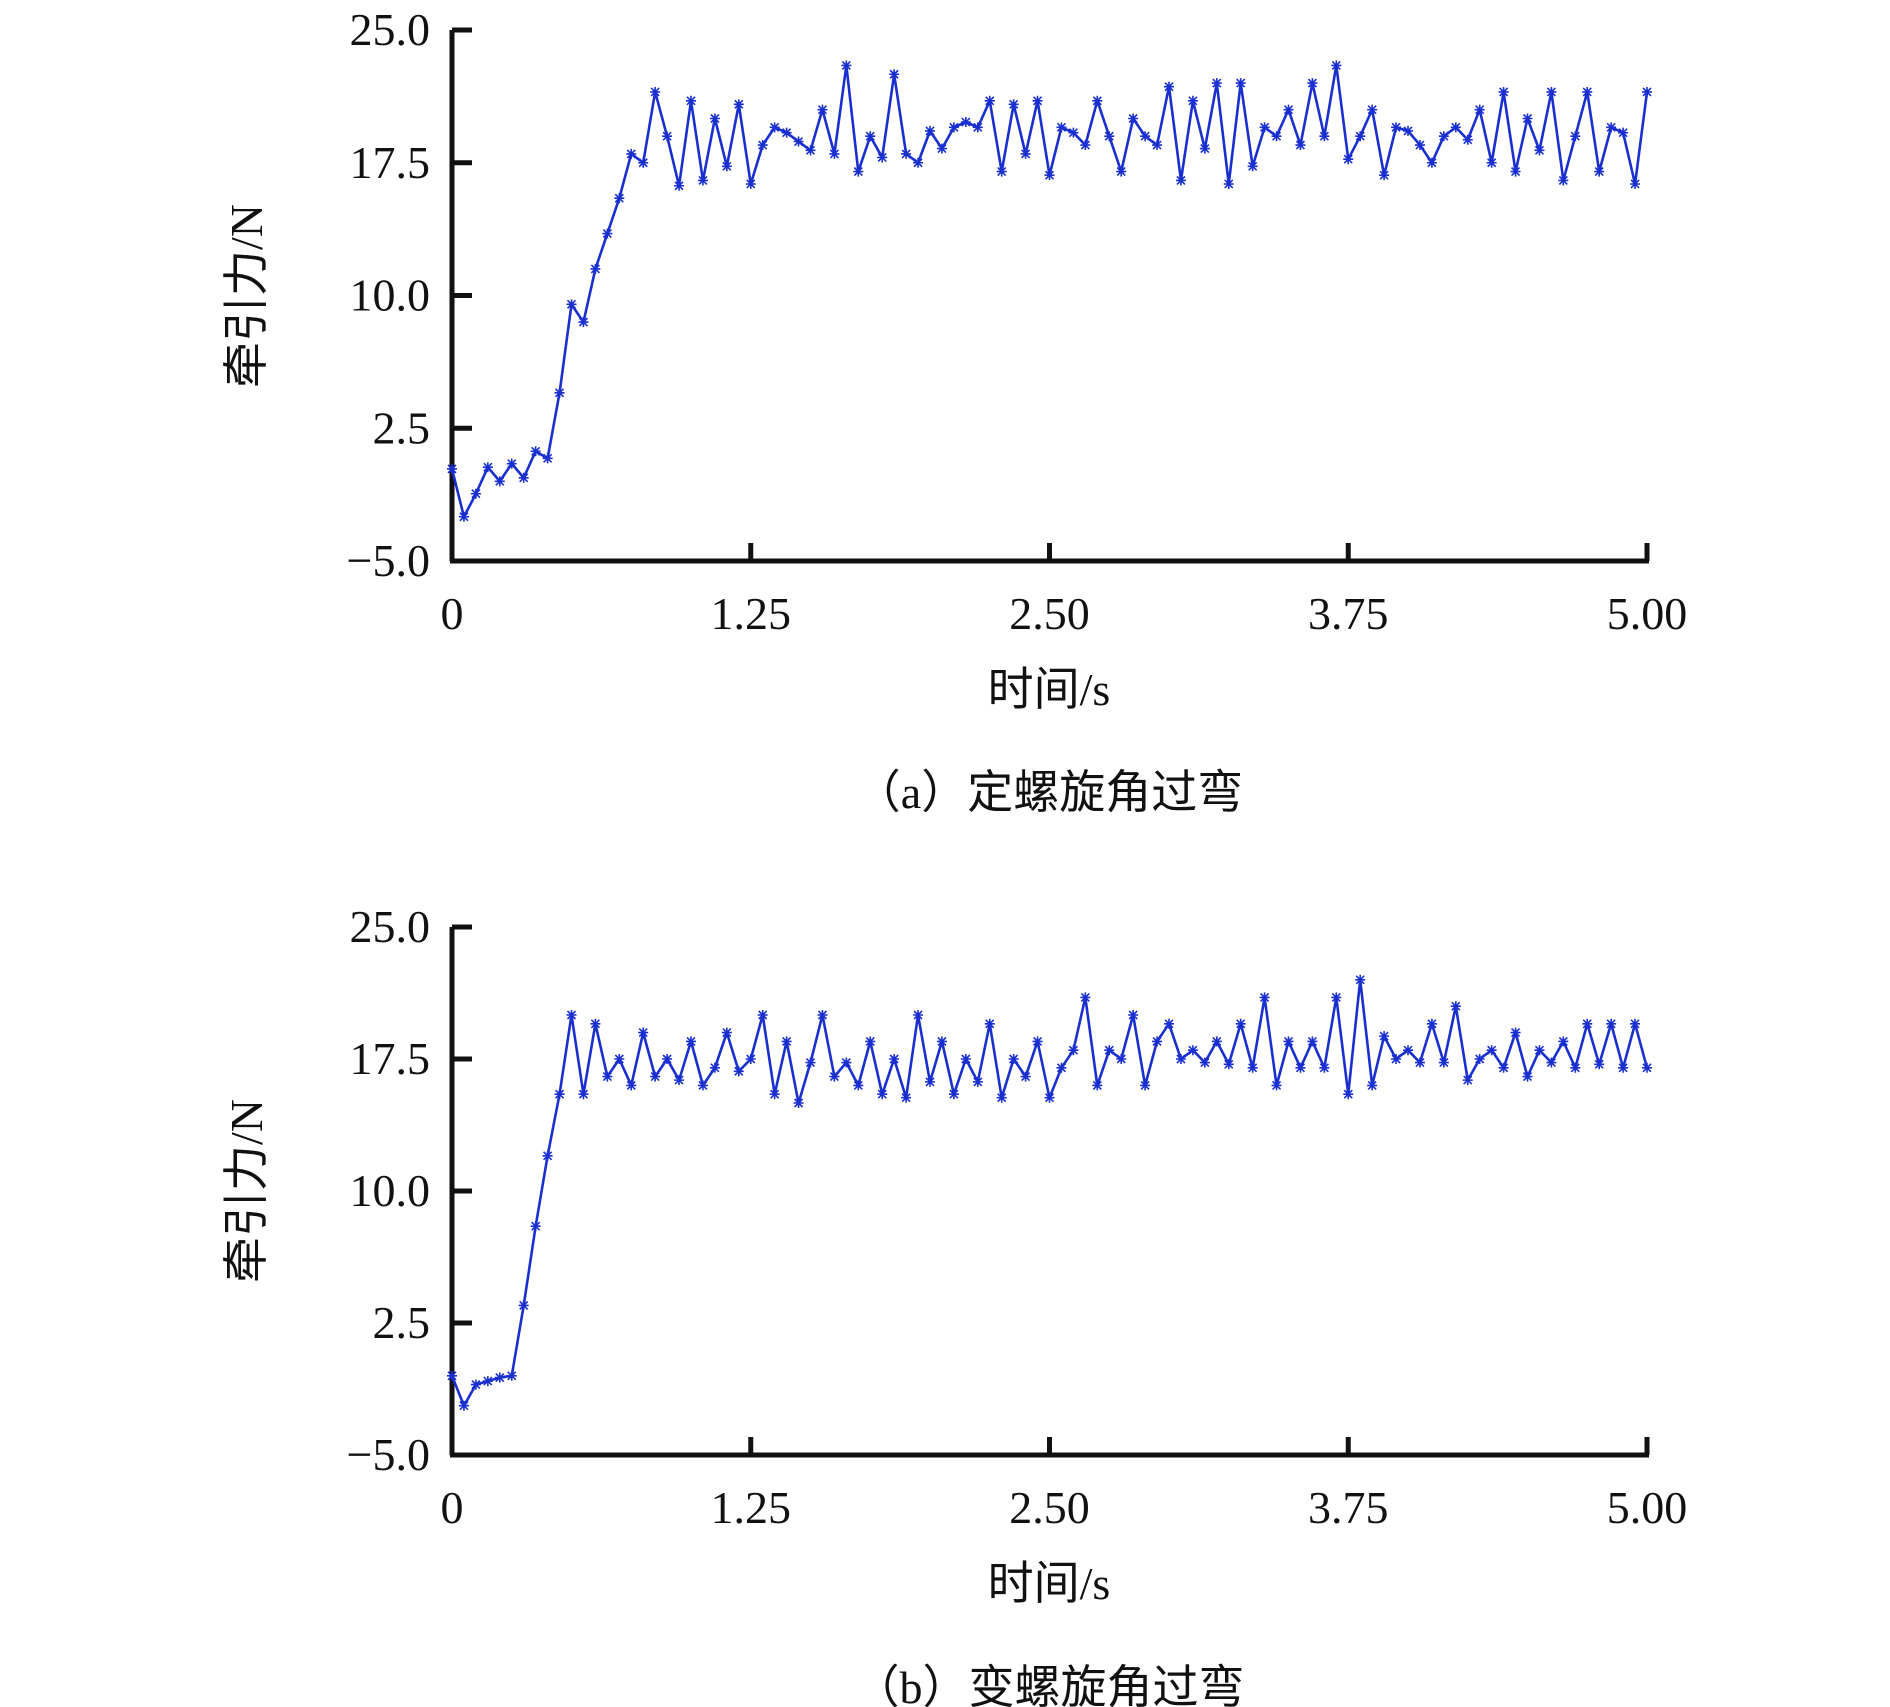  Describe the element at coordinates (390, 162) in the screenshot. I see `y-tick-label: 17.5` at that location.